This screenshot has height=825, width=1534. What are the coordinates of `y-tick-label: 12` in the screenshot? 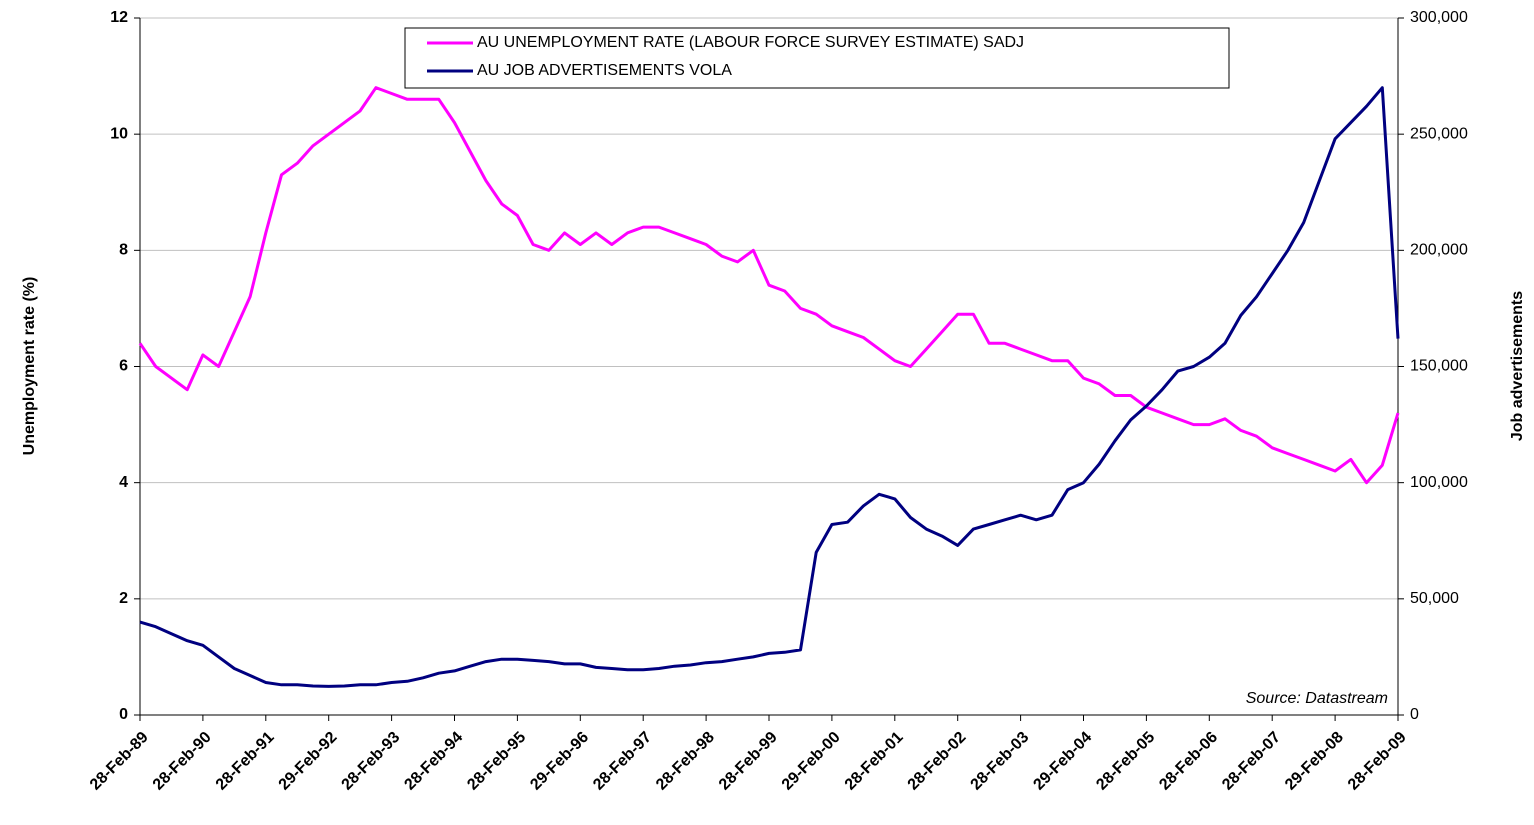 It's located at (119, 17).